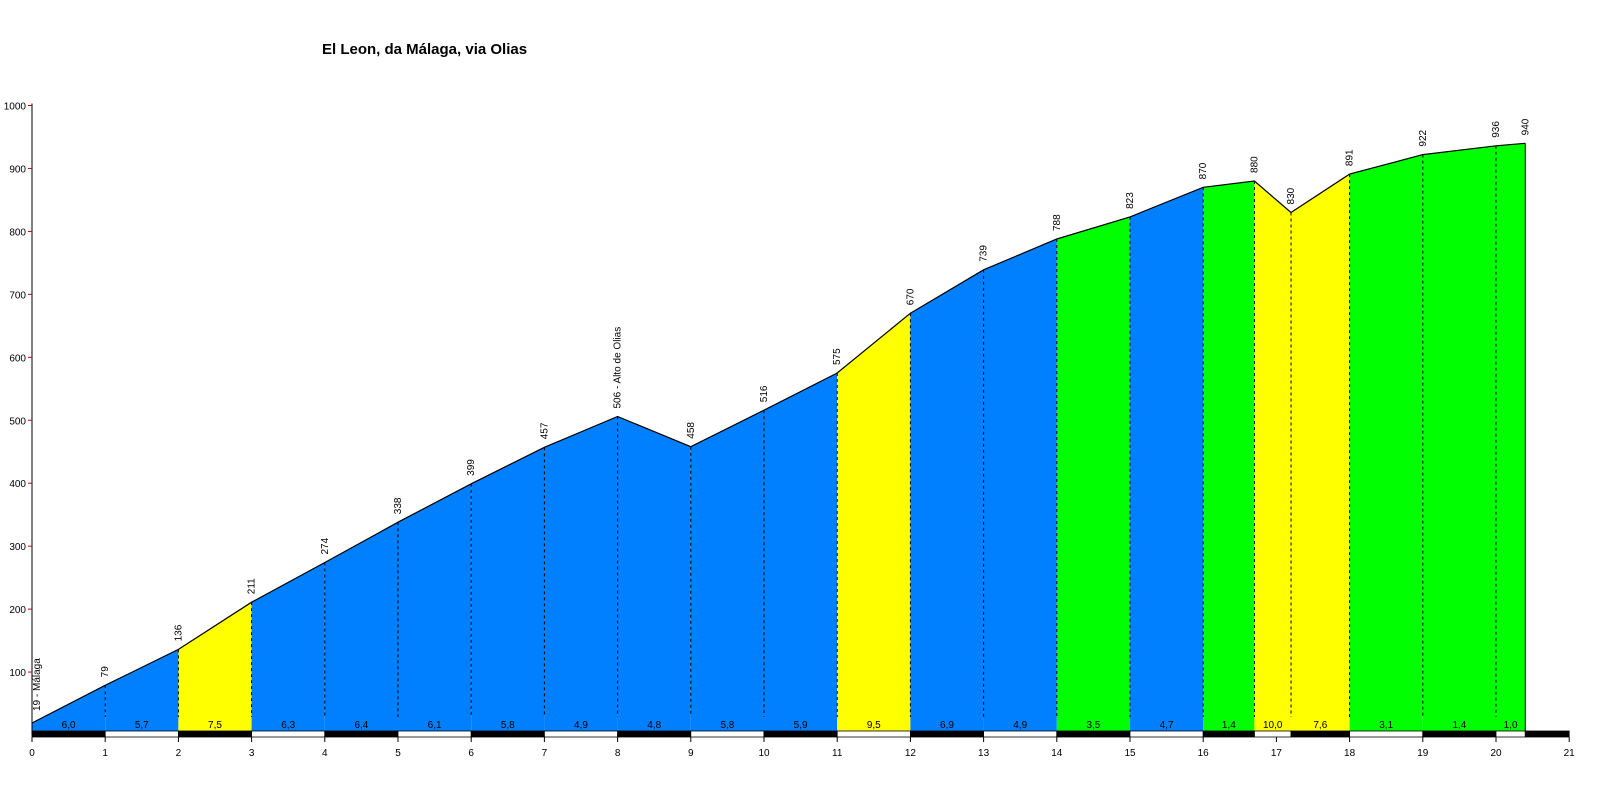 The height and width of the screenshot is (800, 1600). Describe the element at coordinates (984, 253) in the screenshot. I see `altitude-label: 739` at that location.